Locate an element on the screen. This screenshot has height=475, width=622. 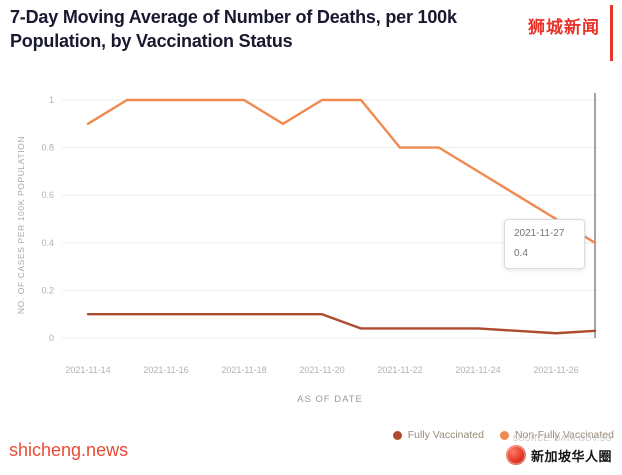
y-tick-label: 0.4 is located at coordinates (47, 243).